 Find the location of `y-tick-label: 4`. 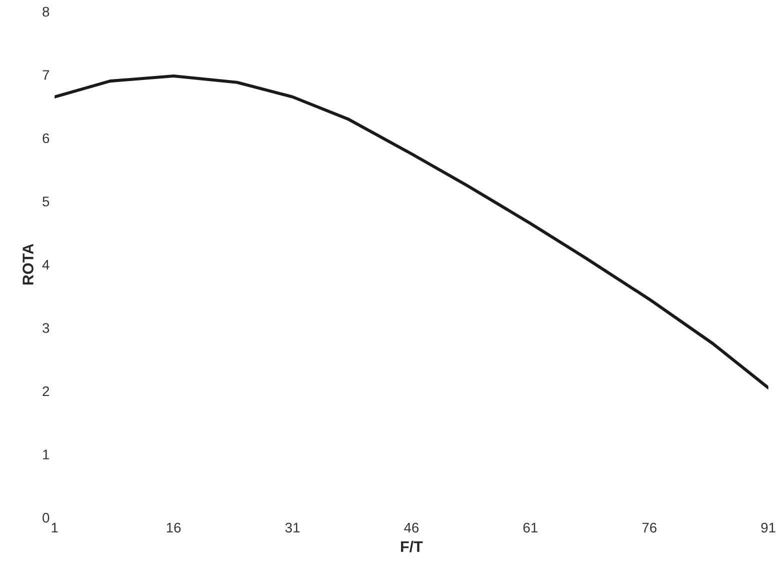

y-tick-label: 4 is located at coordinates (46, 265).